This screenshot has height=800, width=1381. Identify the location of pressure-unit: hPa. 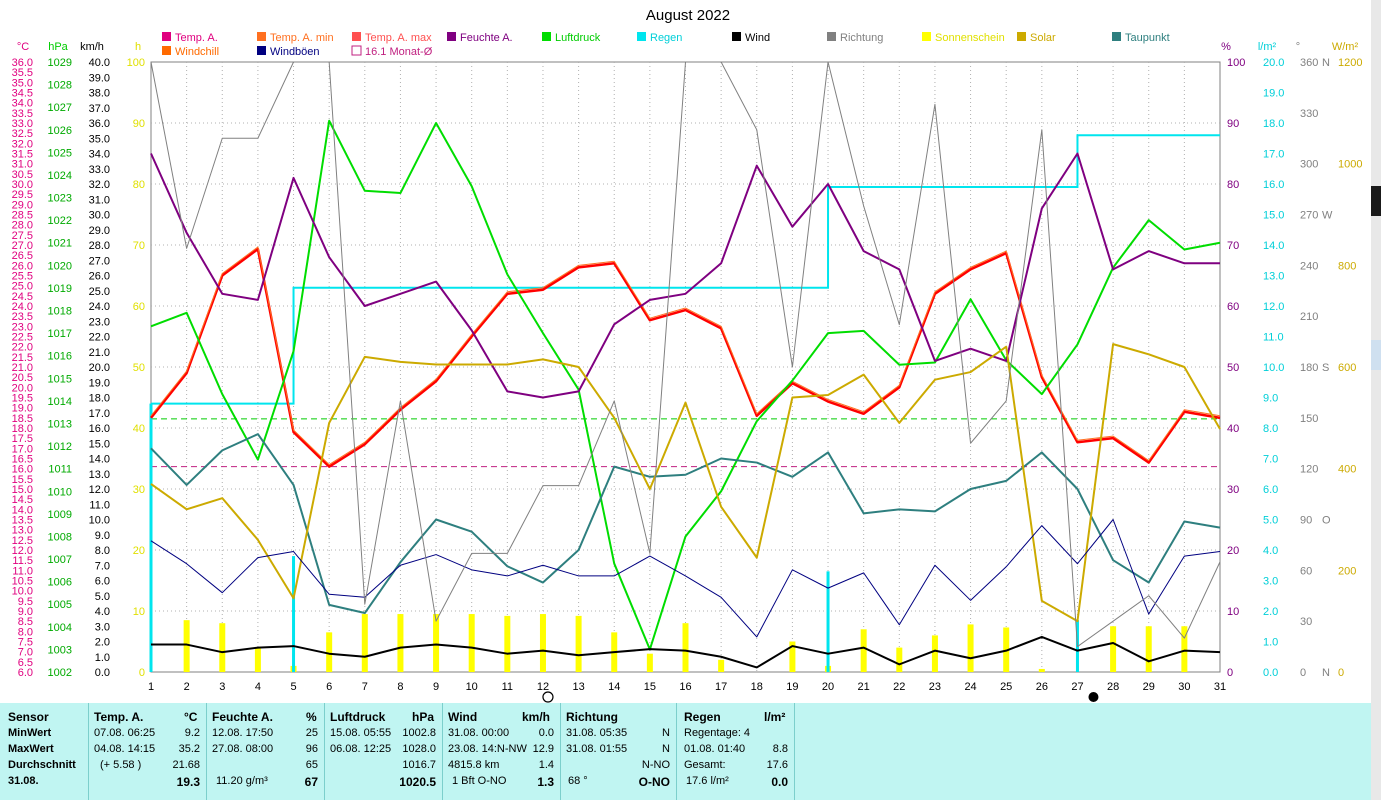
(423, 717).